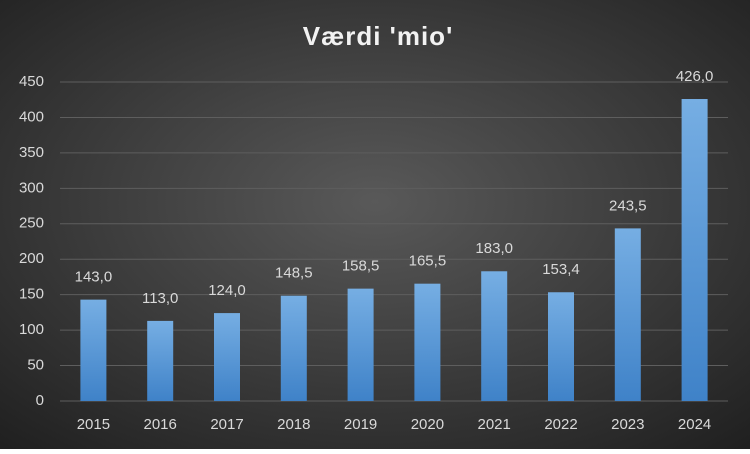 This screenshot has width=750, height=454. What do you see at coordinates (31, 223) in the screenshot?
I see `y-tick-label: 250` at bounding box center [31, 223].